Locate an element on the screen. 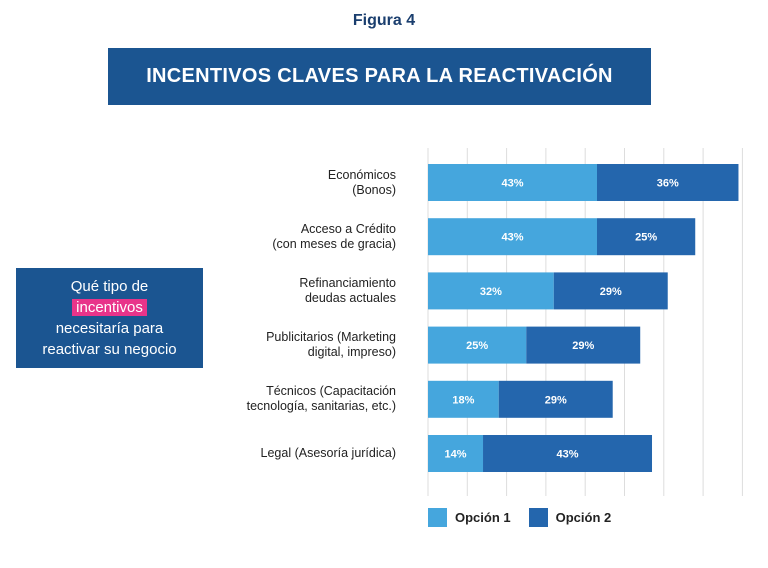 The image size is (768, 568). data-label-option-1: 32% is located at coordinates (491, 292).